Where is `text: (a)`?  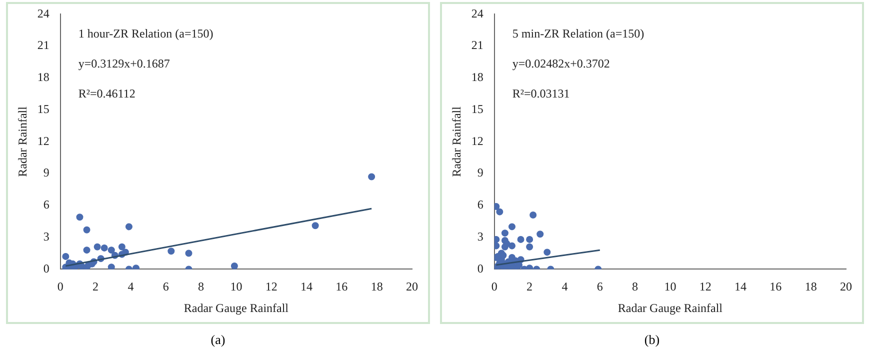 text: (a) is located at coordinates (218, 340).